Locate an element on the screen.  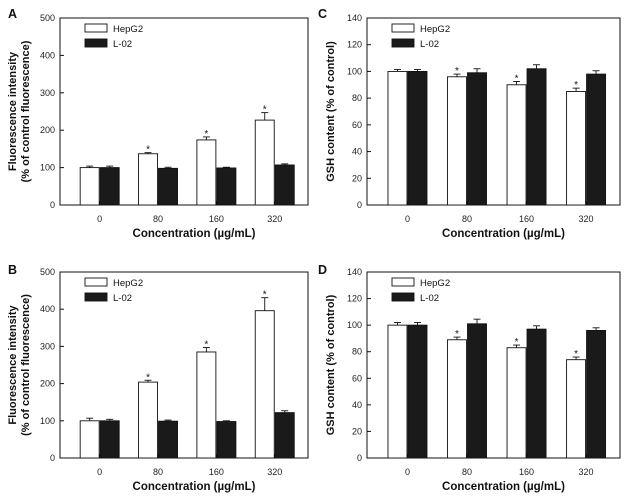
y-tick-label: 120 is located at coordinates (354, 299).